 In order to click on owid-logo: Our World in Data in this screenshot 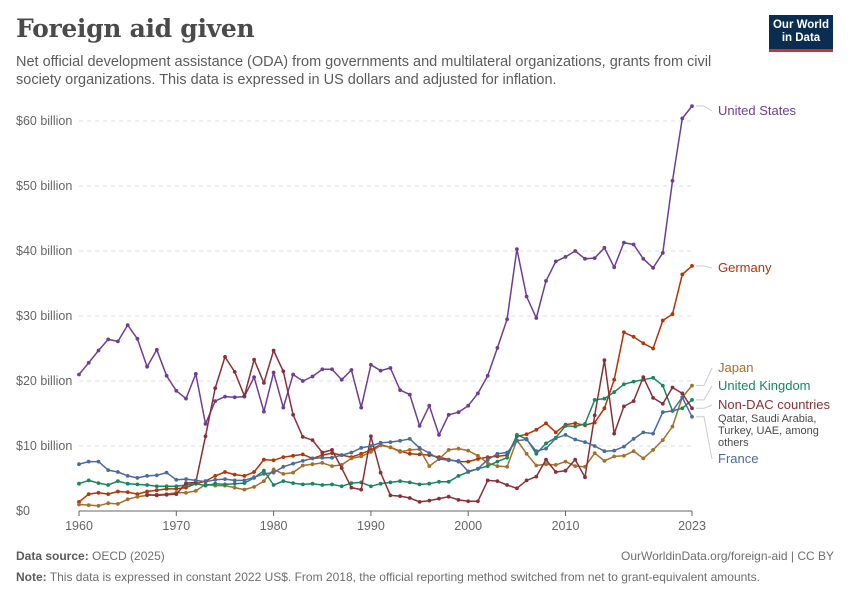, I will do `click(801, 33)`.